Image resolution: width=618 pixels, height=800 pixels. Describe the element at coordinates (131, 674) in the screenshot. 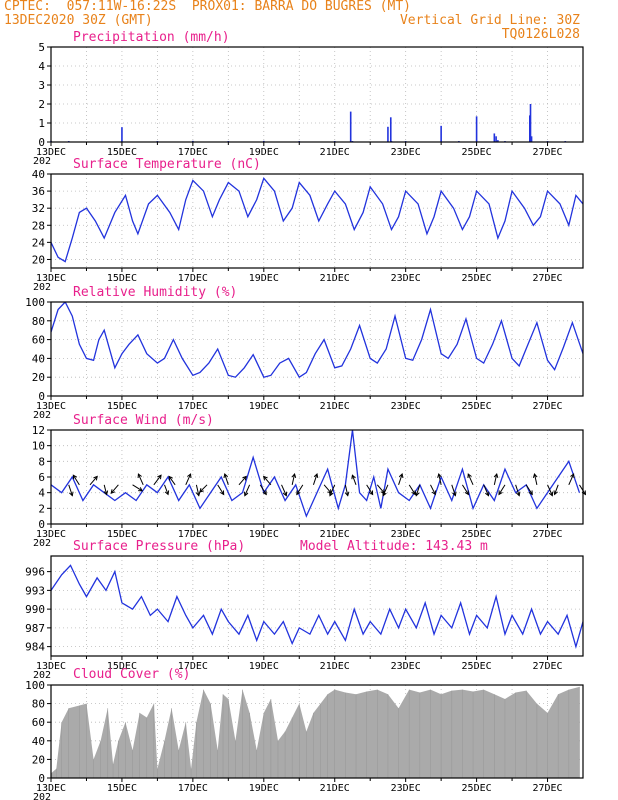

I see `panel-title: Cloud Cover (%)` at that location.